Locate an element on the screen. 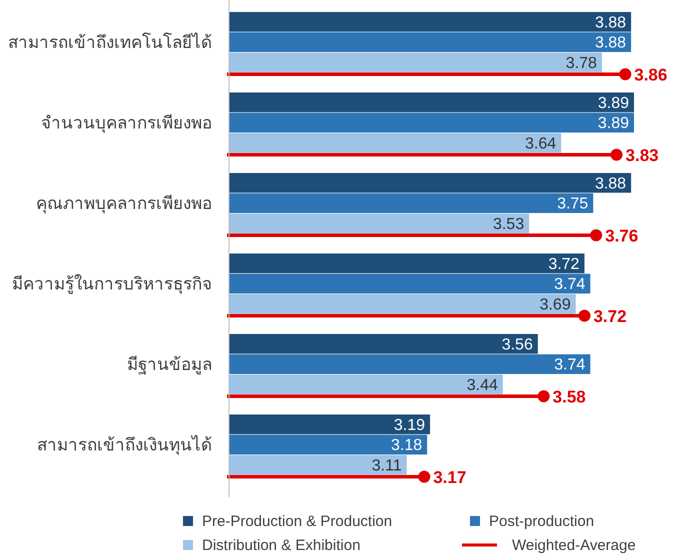 Image resolution: width=673 pixels, height=558 pixels. data-label: 3.75 is located at coordinates (572, 204).